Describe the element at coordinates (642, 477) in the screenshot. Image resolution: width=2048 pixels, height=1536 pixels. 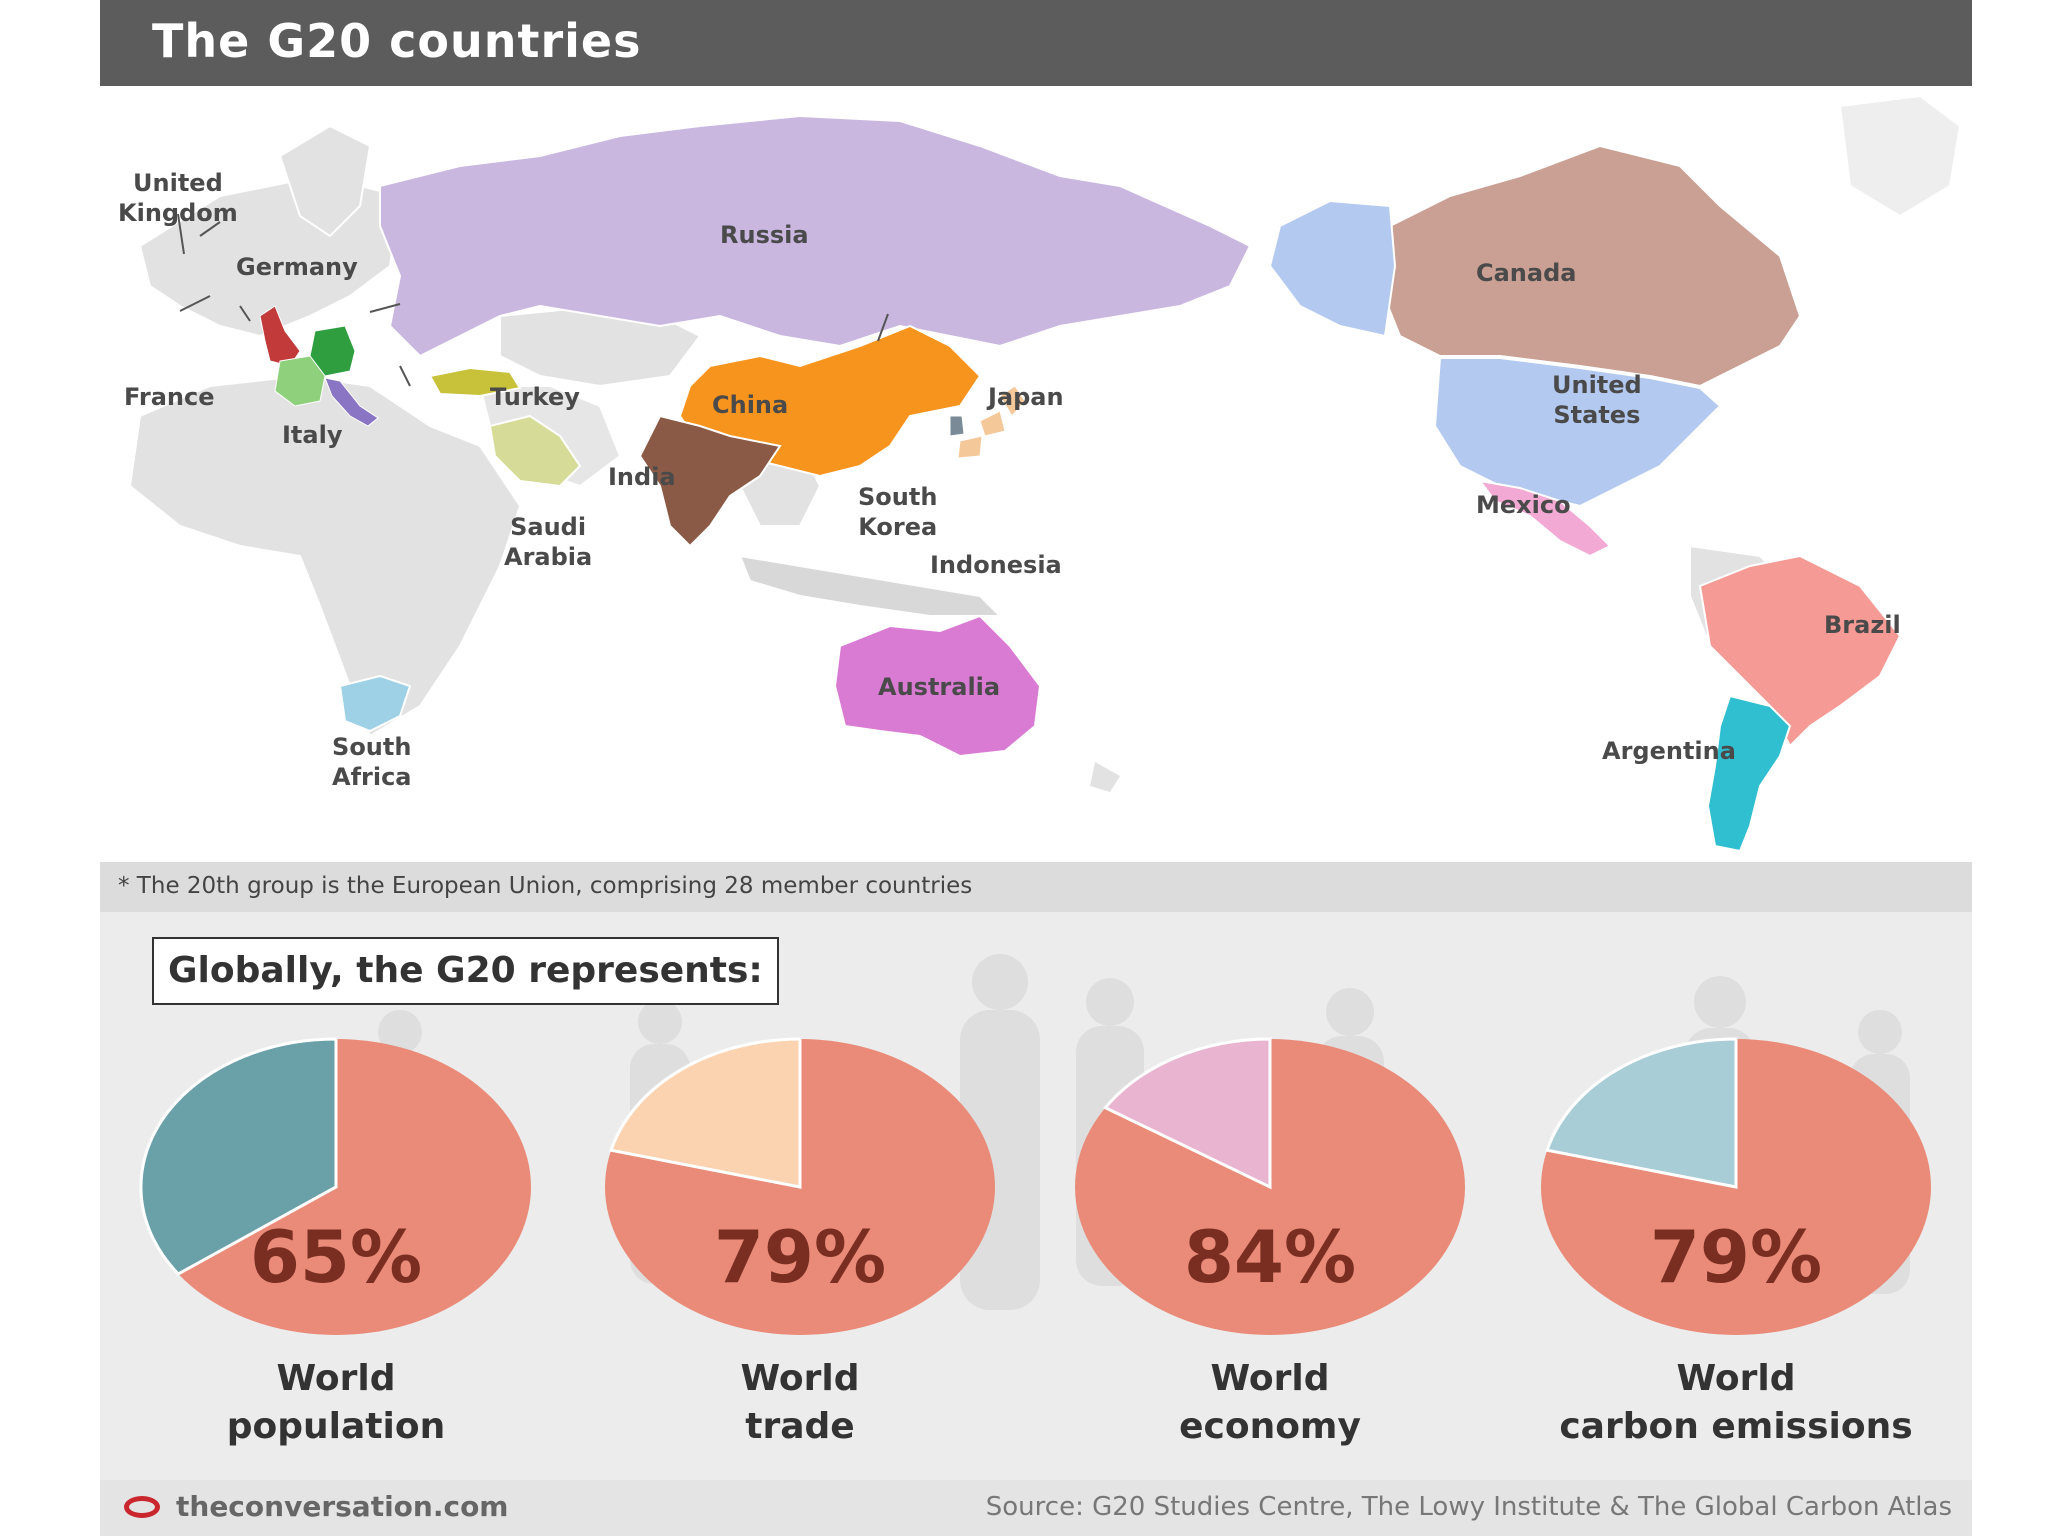
I see `label-india: India` at that location.